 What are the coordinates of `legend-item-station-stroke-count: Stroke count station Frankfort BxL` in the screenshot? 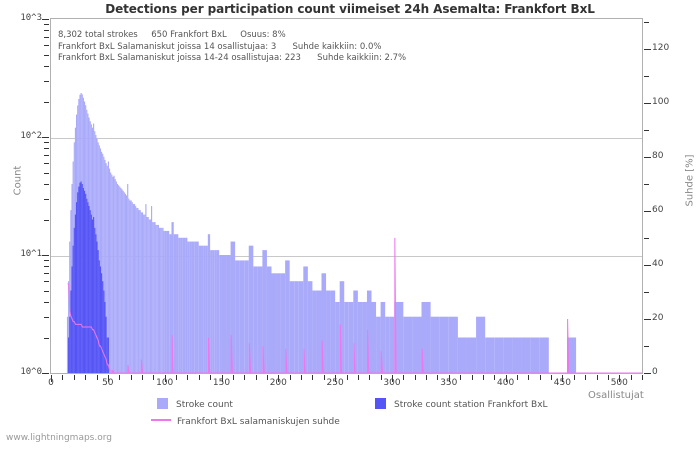 It's located at (461, 404).